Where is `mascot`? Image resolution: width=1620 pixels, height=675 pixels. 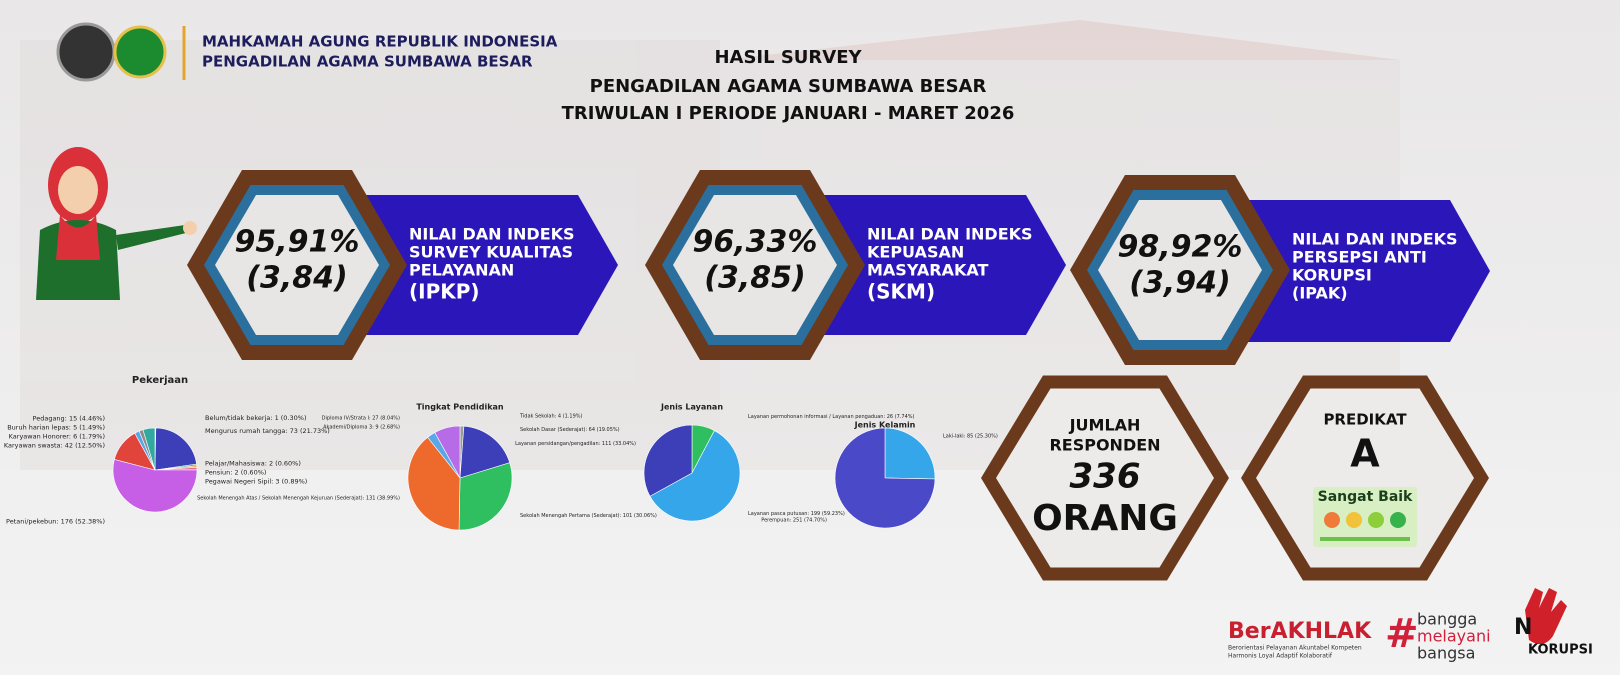 mascot is located at coordinates (116, 223).